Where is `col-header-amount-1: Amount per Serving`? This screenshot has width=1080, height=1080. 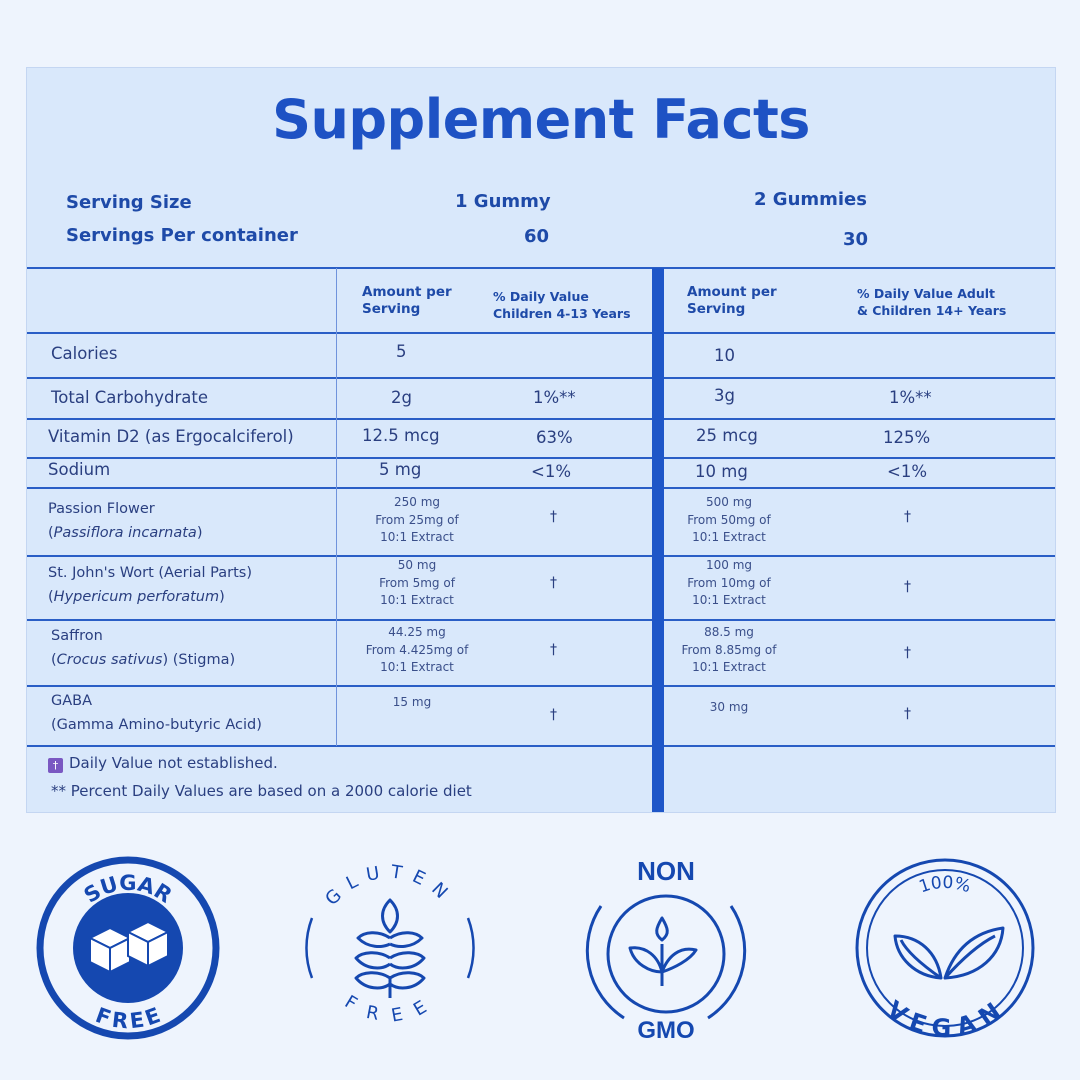
col-header-amount-1: Amount per Serving is located at coordinates (407, 300).